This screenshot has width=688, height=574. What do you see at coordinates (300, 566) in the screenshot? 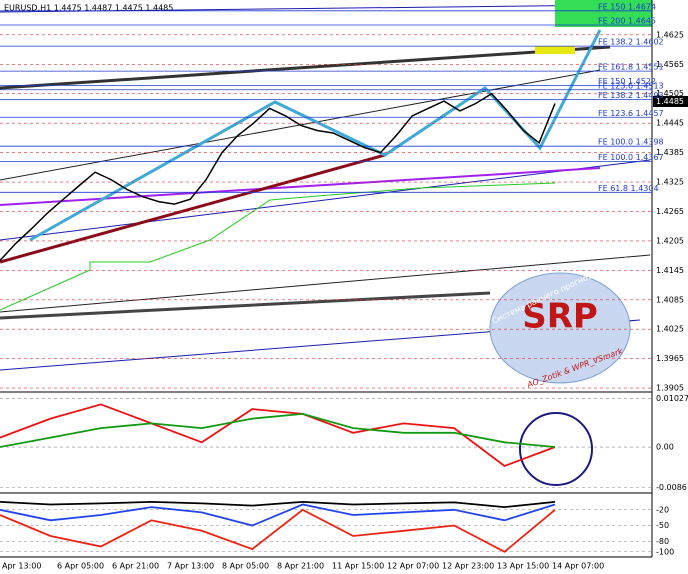
I see `x-tick-label: 8 Apr 21:00` at bounding box center [300, 566].